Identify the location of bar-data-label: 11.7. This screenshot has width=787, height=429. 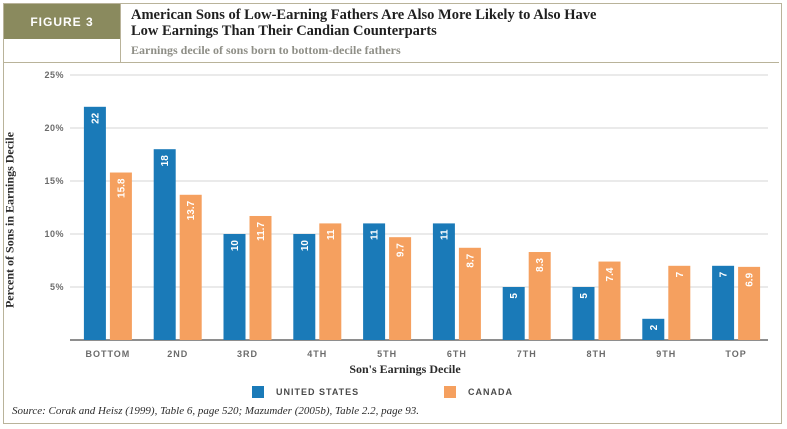
(261, 231).